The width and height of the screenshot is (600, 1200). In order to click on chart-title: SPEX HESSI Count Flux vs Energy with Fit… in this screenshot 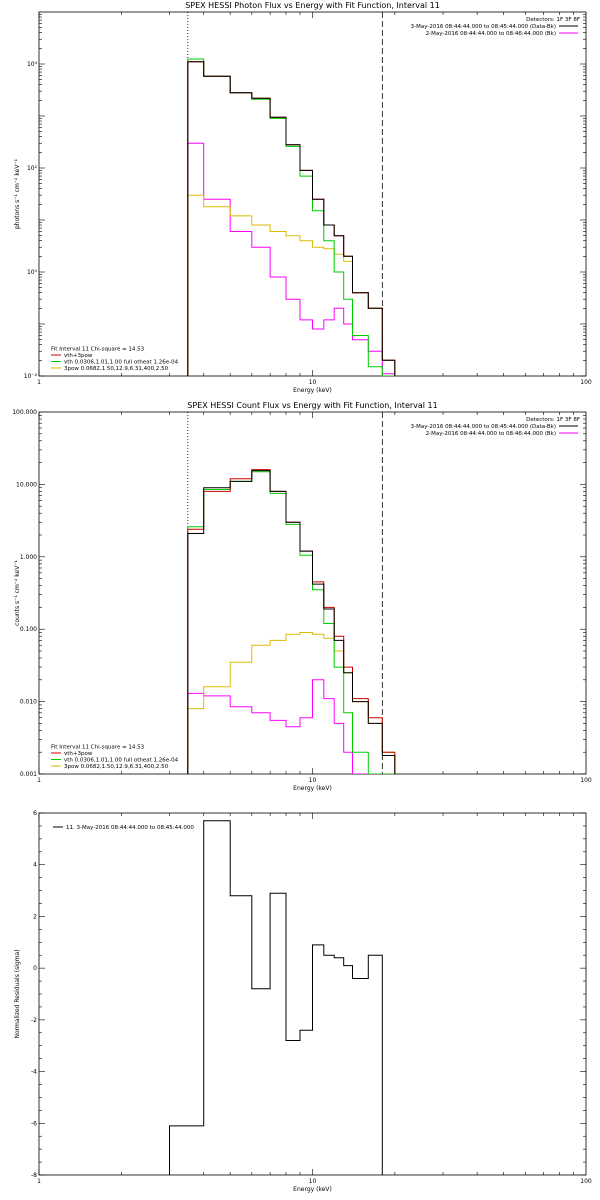, I will do `click(312, 405)`.